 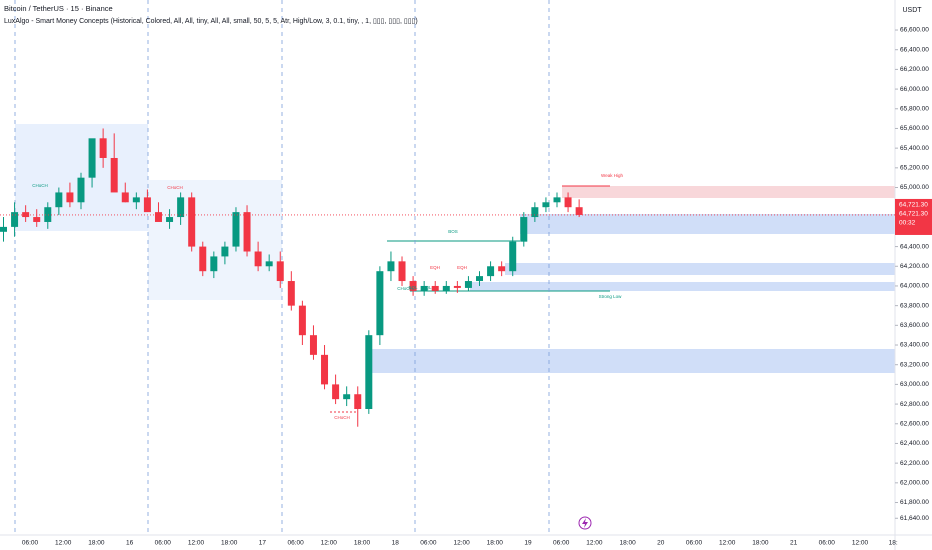 I want to click on y-tick-label: 62,200.00, so click(x=914, y=463).